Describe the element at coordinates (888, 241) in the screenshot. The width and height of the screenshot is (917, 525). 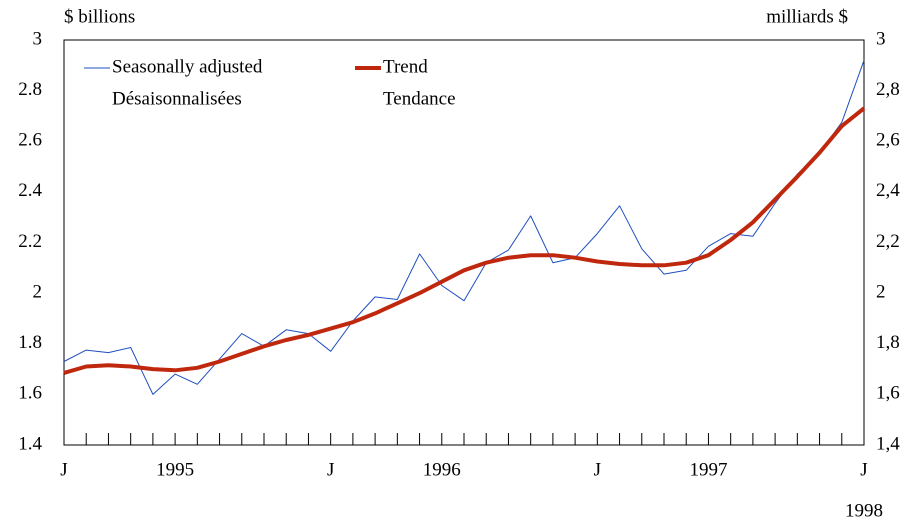
I see `y2-tick-label: 2,2` at that location.